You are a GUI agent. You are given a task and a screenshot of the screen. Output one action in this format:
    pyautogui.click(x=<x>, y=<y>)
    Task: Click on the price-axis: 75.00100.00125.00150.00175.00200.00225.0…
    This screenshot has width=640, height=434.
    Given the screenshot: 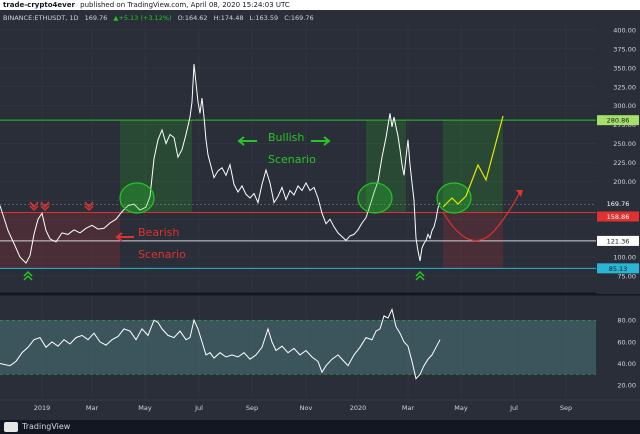 What is the action you would take?
    pyautogui.click(x=618, y=214)
    